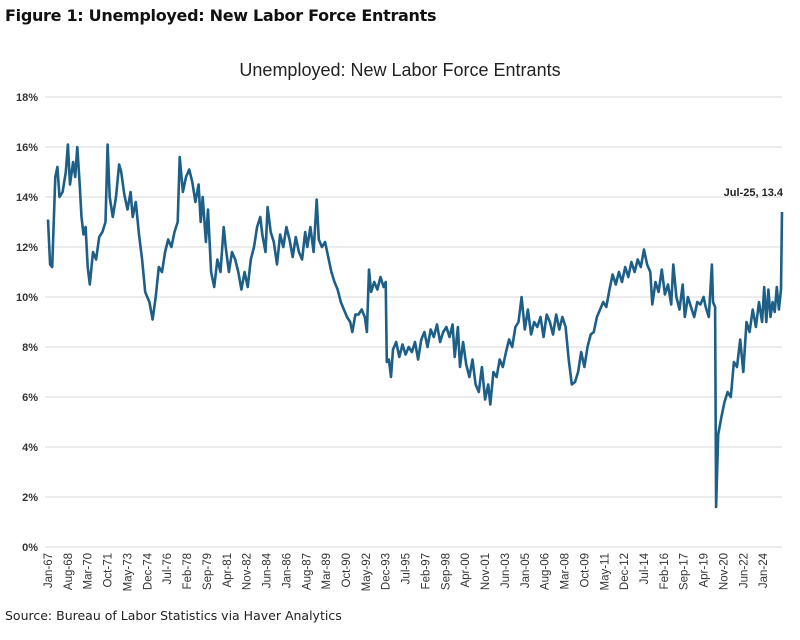  What do you see at coordinates (208, 571) in the screenshot?
I see `x-tick-label: Sep-79` at bounding box center [208, 571].